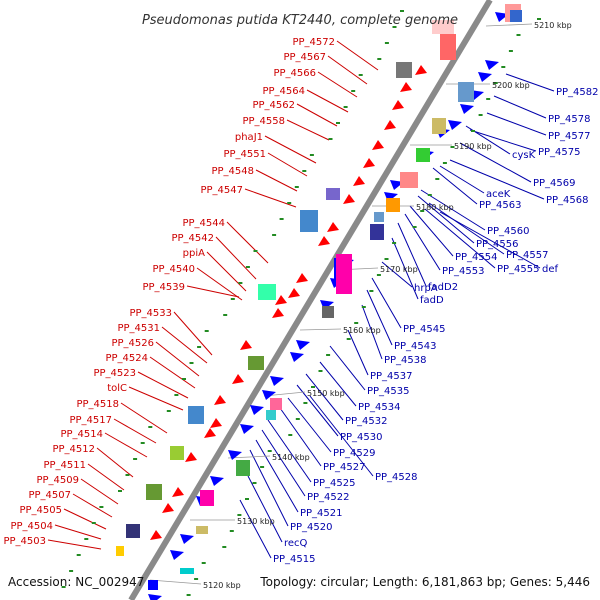 The image size is (600, 600). I want to click on label-cysk: cysK, so click(524, 155).